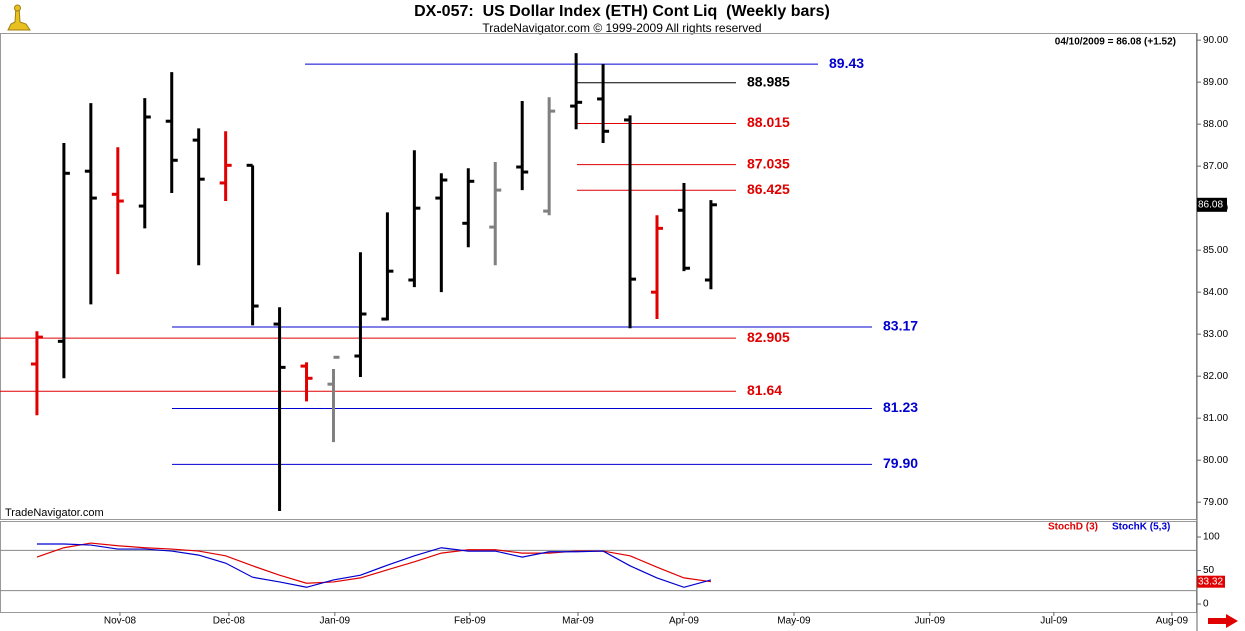 The height and width of the screenshot is (631, 1245). What do you see at coordinates (1215, 40) in the screenshot?
I see `y-tick-label: 90.00` at bounding box center [1215, 40].